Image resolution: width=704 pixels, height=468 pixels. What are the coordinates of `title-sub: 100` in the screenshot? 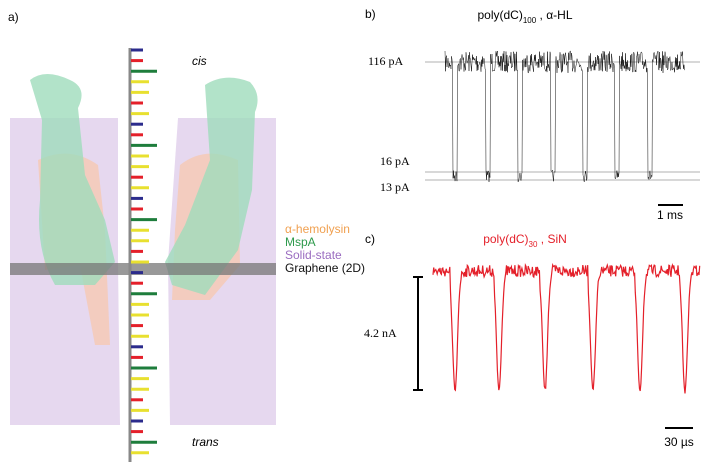 It's located at (530, 20).